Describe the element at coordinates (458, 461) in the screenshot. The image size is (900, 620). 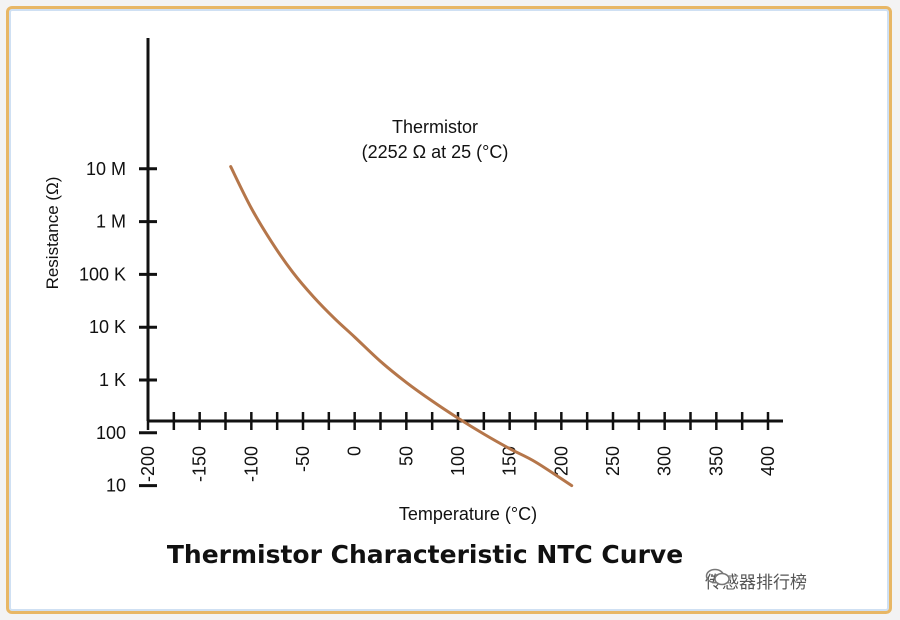
I see `x-tick-label: 100` at that location.